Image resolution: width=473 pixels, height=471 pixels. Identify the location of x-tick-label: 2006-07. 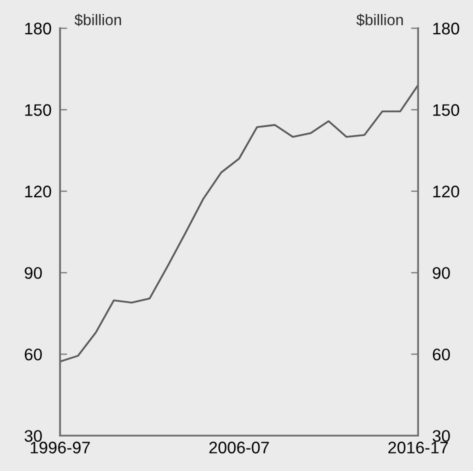
(239, 448).